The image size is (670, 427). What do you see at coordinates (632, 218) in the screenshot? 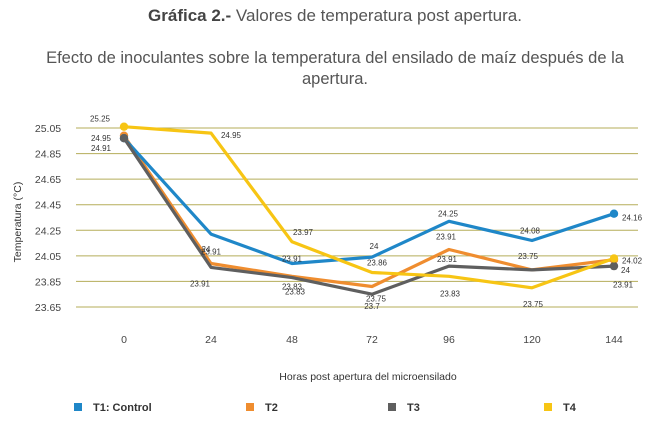
I see `data-label: 24.16` at bounding box center [632, 218].